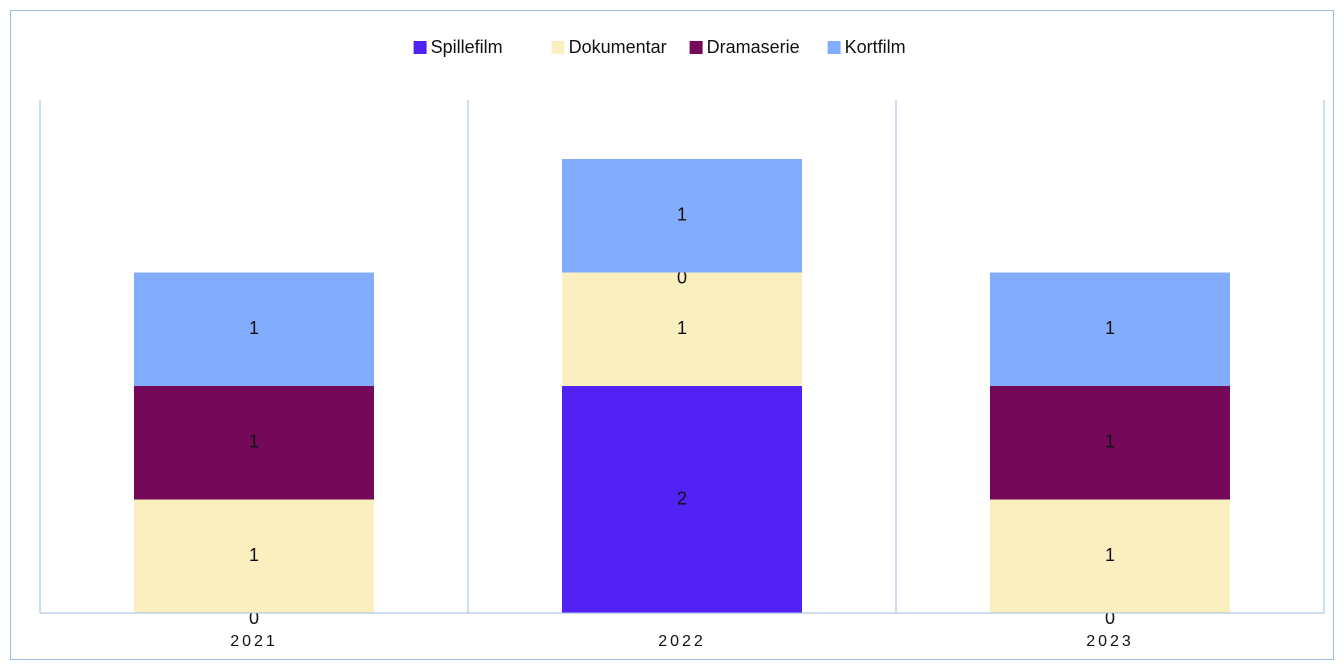  I want to click on legend-label: Dramaserie, so click(753, 47).